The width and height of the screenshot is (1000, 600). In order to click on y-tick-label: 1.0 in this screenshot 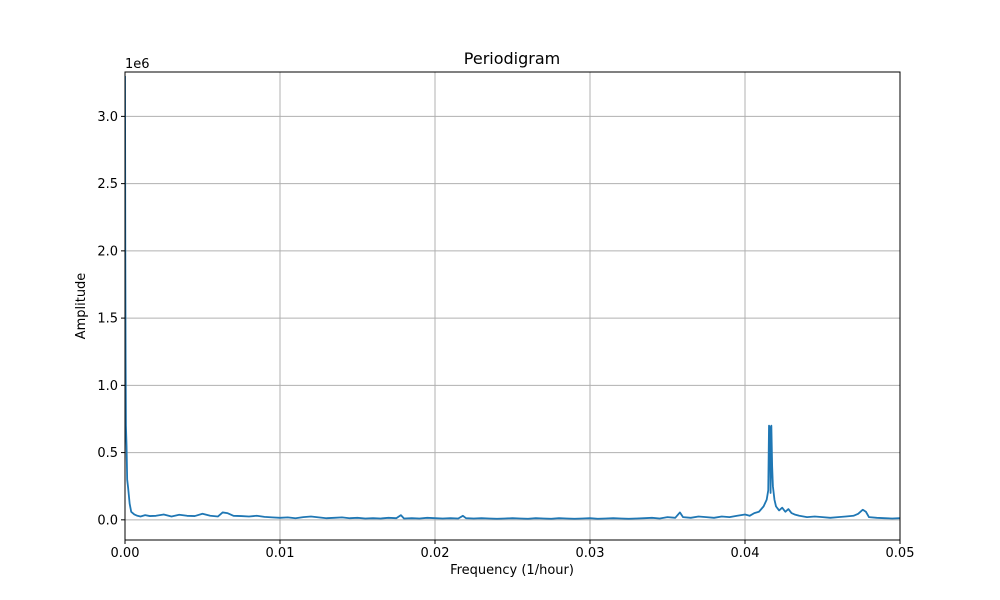, I will do `click(107, 386)`.